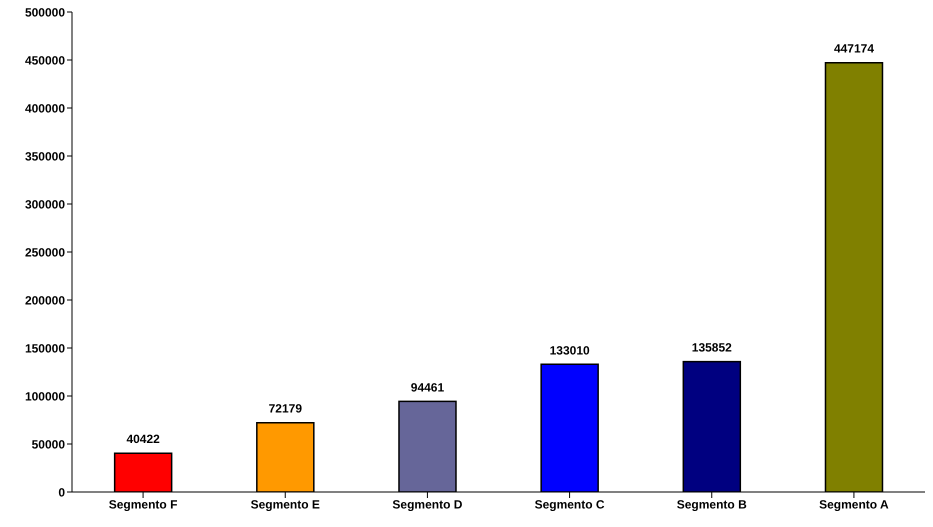 The height and width of the screenshot is (527, 933). What do you see at coordinates (712, 505) in the screenshot?
I see `x-tick-label: Segmento B` at bounding box center [712, 505].